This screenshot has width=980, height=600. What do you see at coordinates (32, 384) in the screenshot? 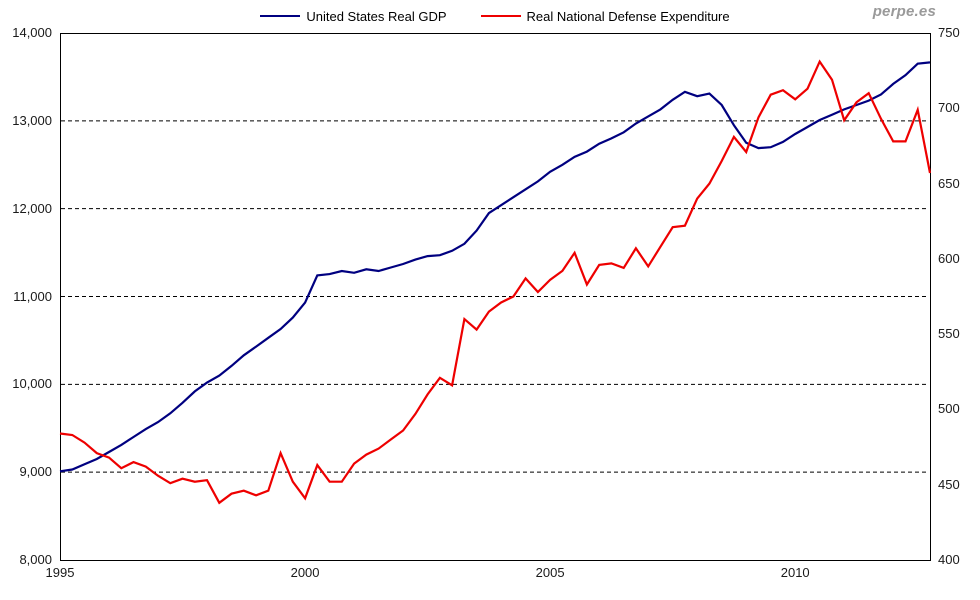
I see `y-axis-tick-label: 10,000` at bounding box center [32, 384].